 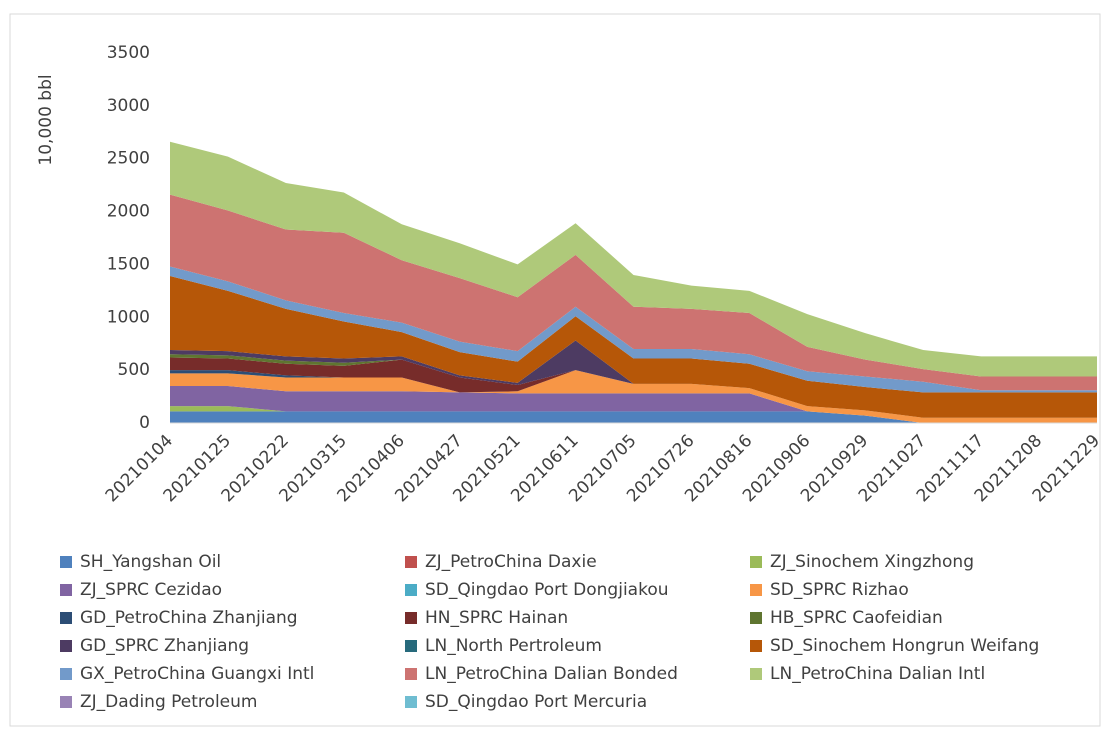 What do you see at coordinates (164, 646) in the screenshot?
I see `legend-label: GD_SPRC Zhanjiang` at bounding box center [164, 646].